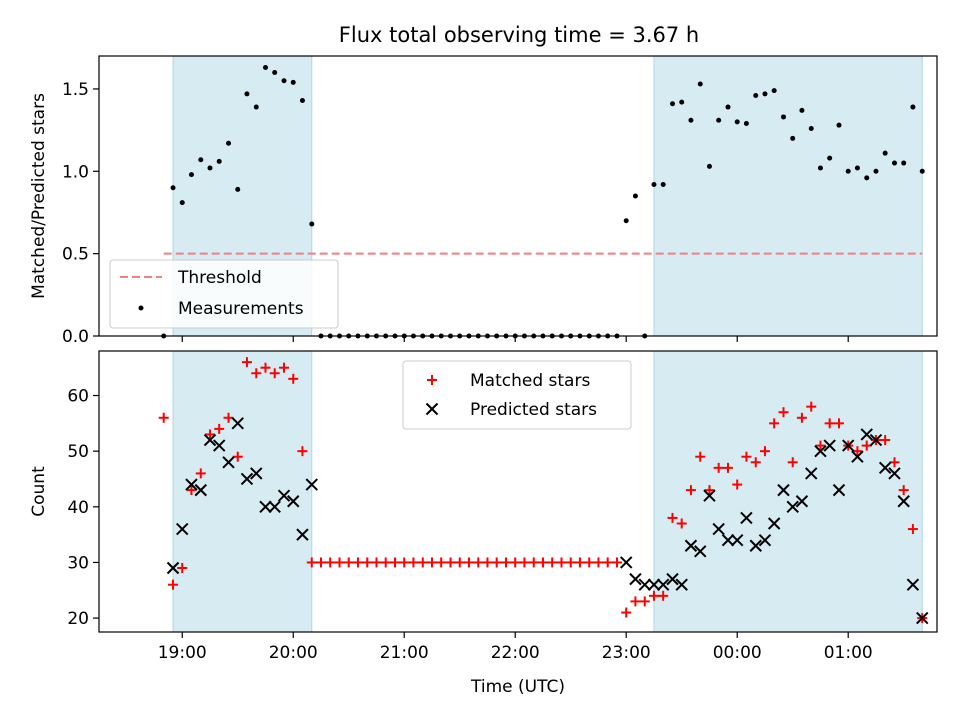 Image resolution: width=960 pixels, height=720 pixels. What do you see at coordinates (737, 653) in the screenshot?
I see `x-tick-label: 00:00` at bounding box center [737, 653].